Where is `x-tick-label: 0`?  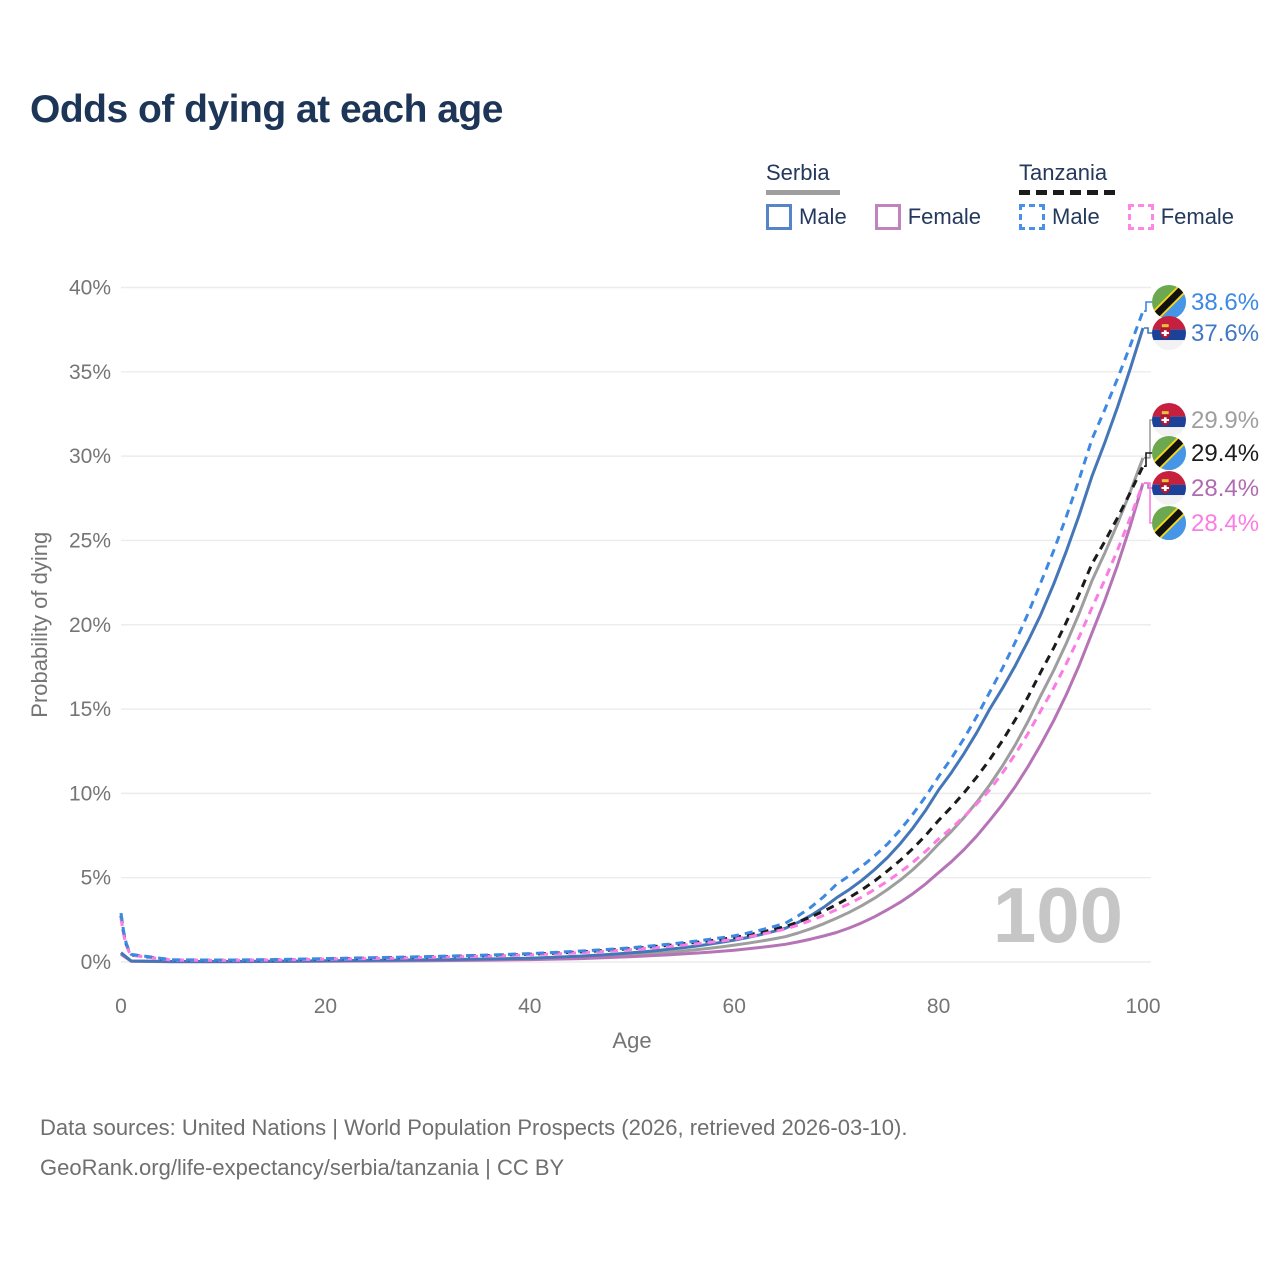 x-tick-label: 0 is located at coordinates (121, 1006).